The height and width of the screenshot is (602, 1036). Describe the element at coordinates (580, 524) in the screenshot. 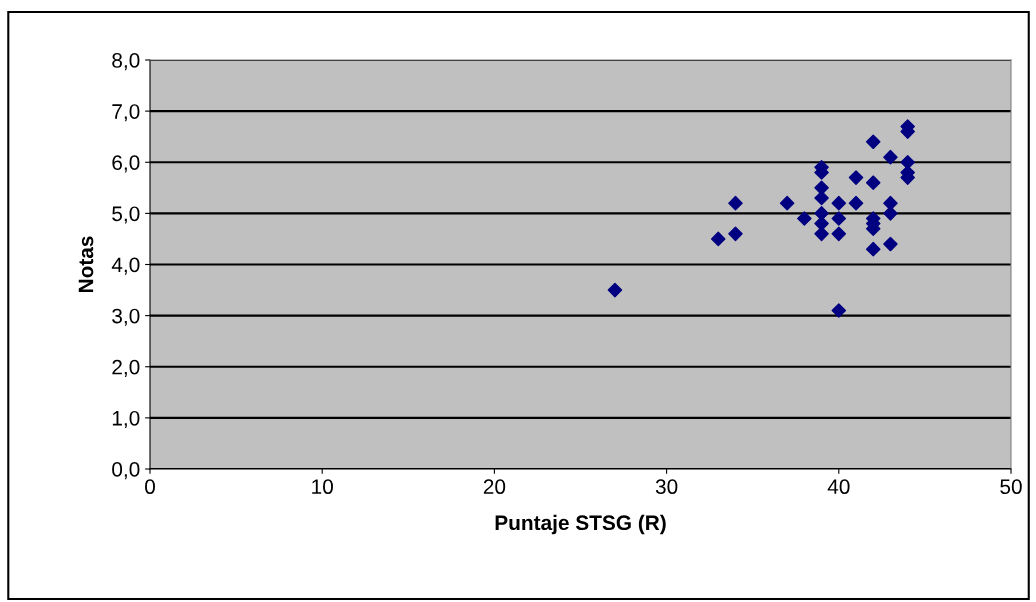

I see `x-axis-title: Puntaje STSG (R)` at that location.